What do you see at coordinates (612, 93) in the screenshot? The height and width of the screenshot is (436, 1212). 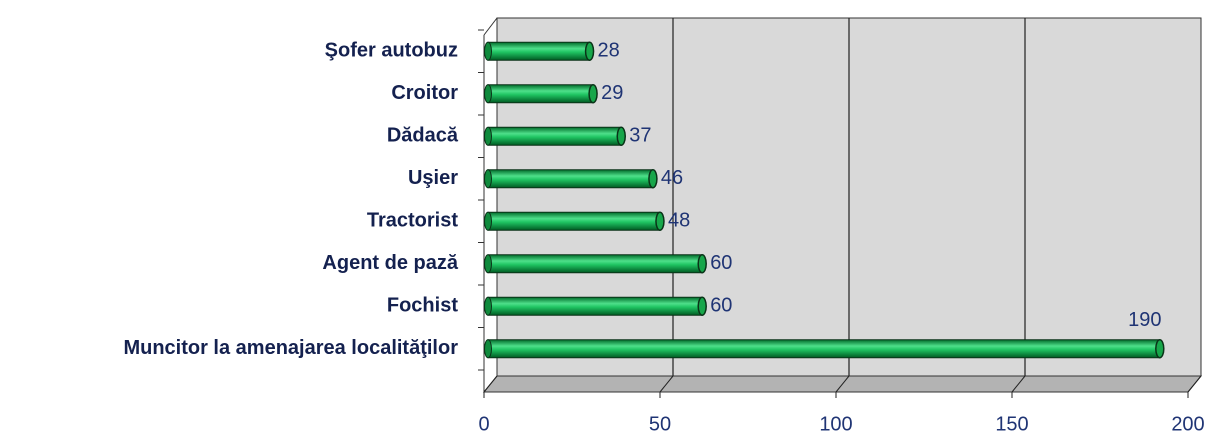 I see `value-label: 29` at bounding box center [612, 93].